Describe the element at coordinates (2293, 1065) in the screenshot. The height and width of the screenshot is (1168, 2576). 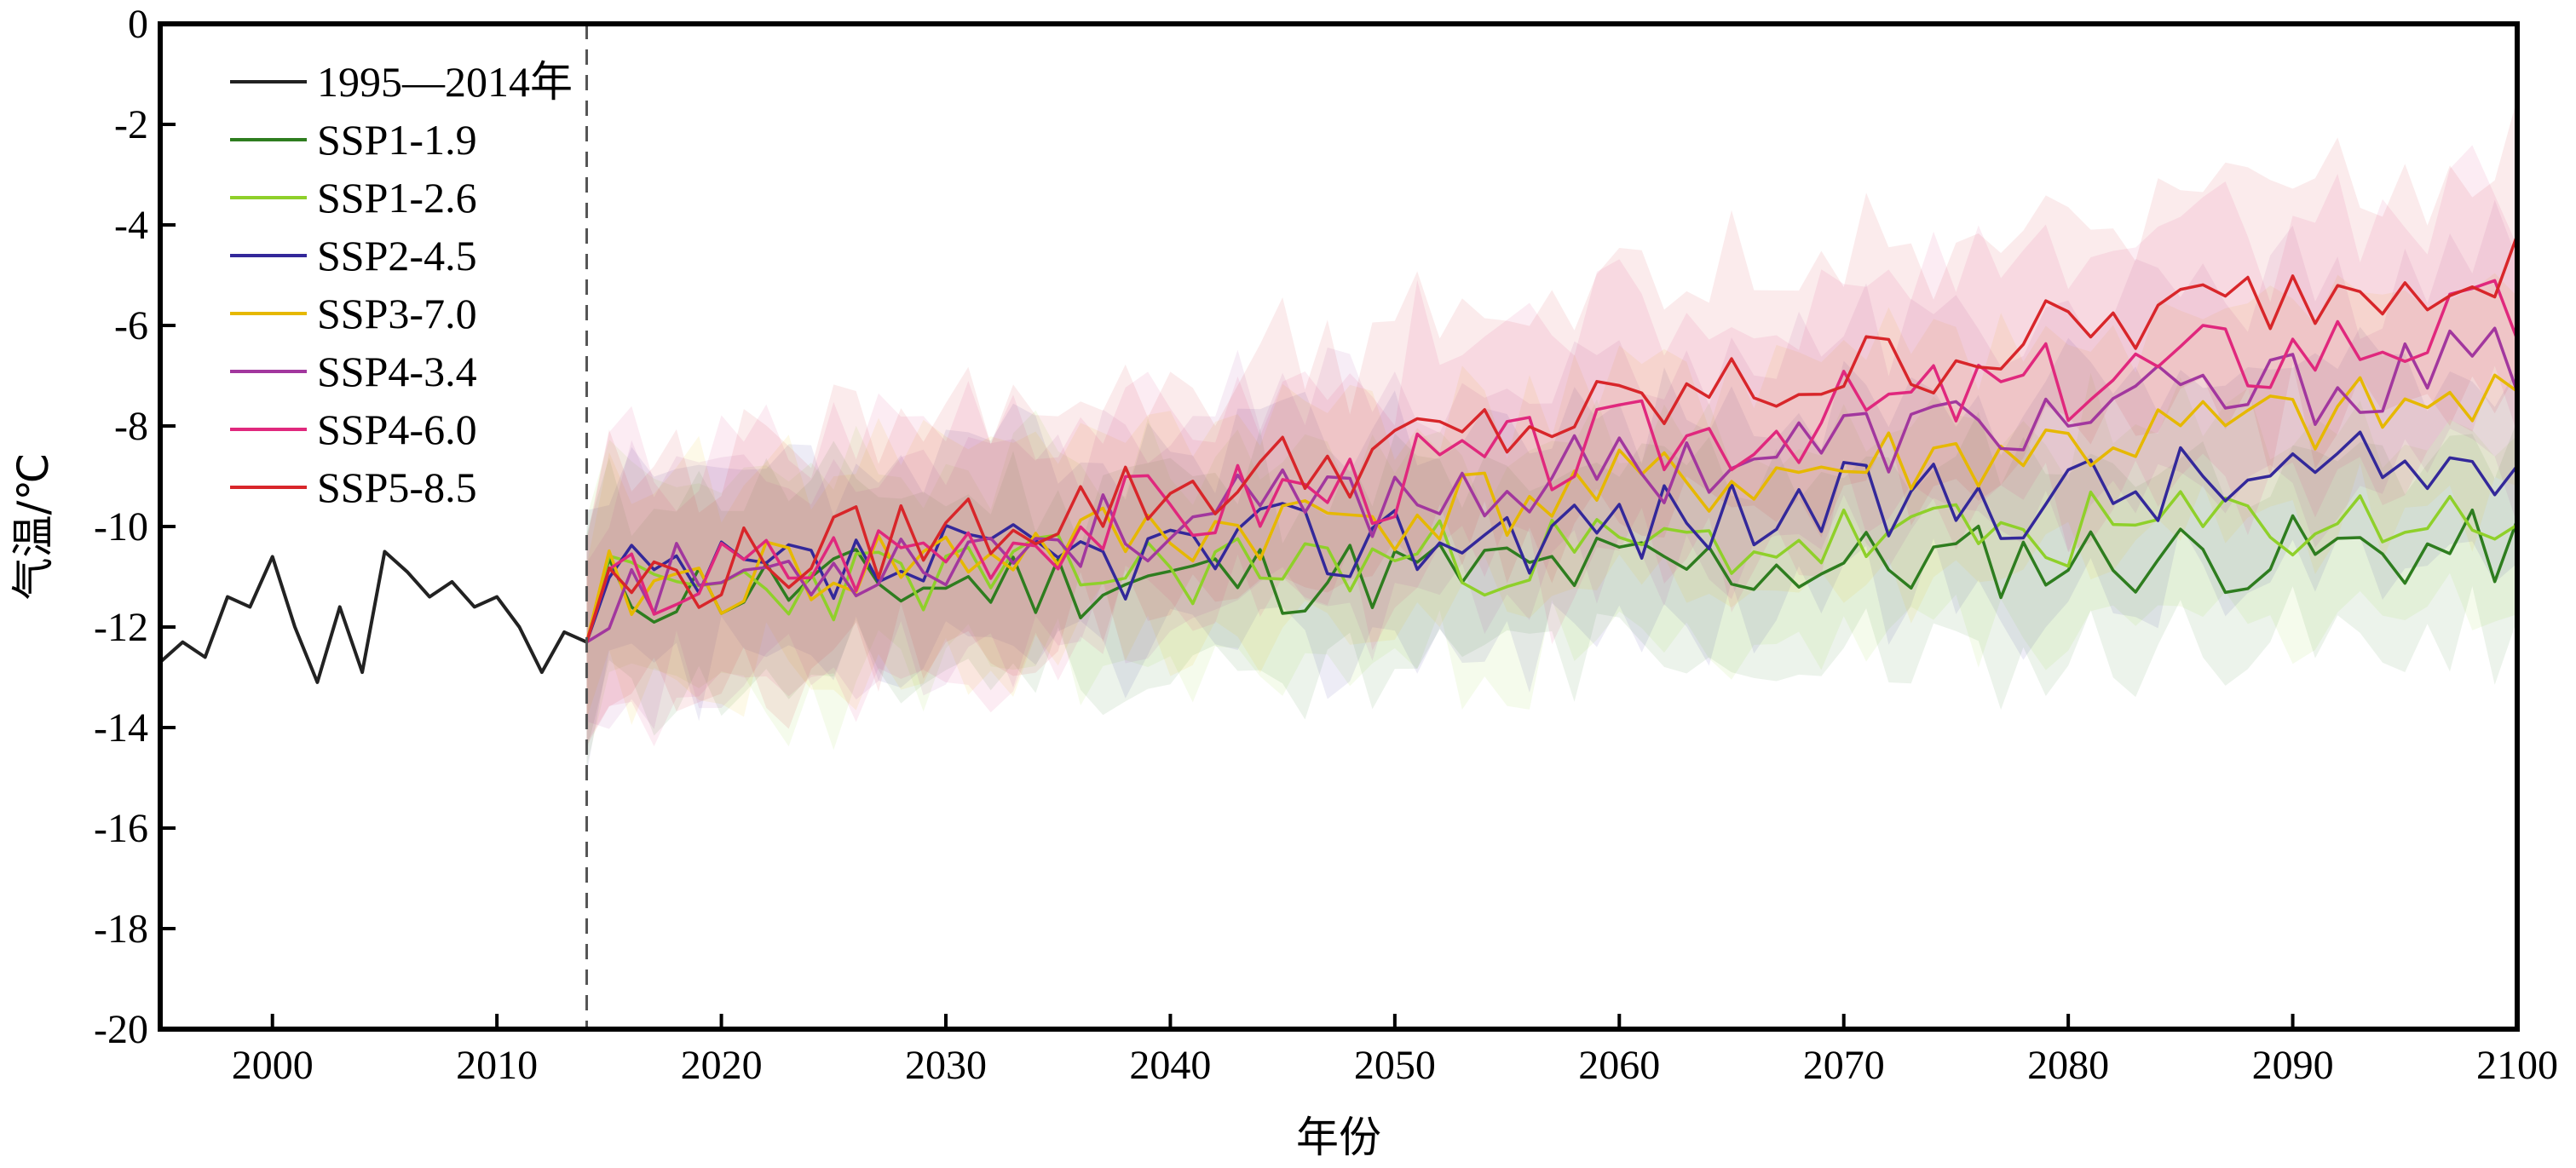
I see `x-tick-label: 2090` at that location.